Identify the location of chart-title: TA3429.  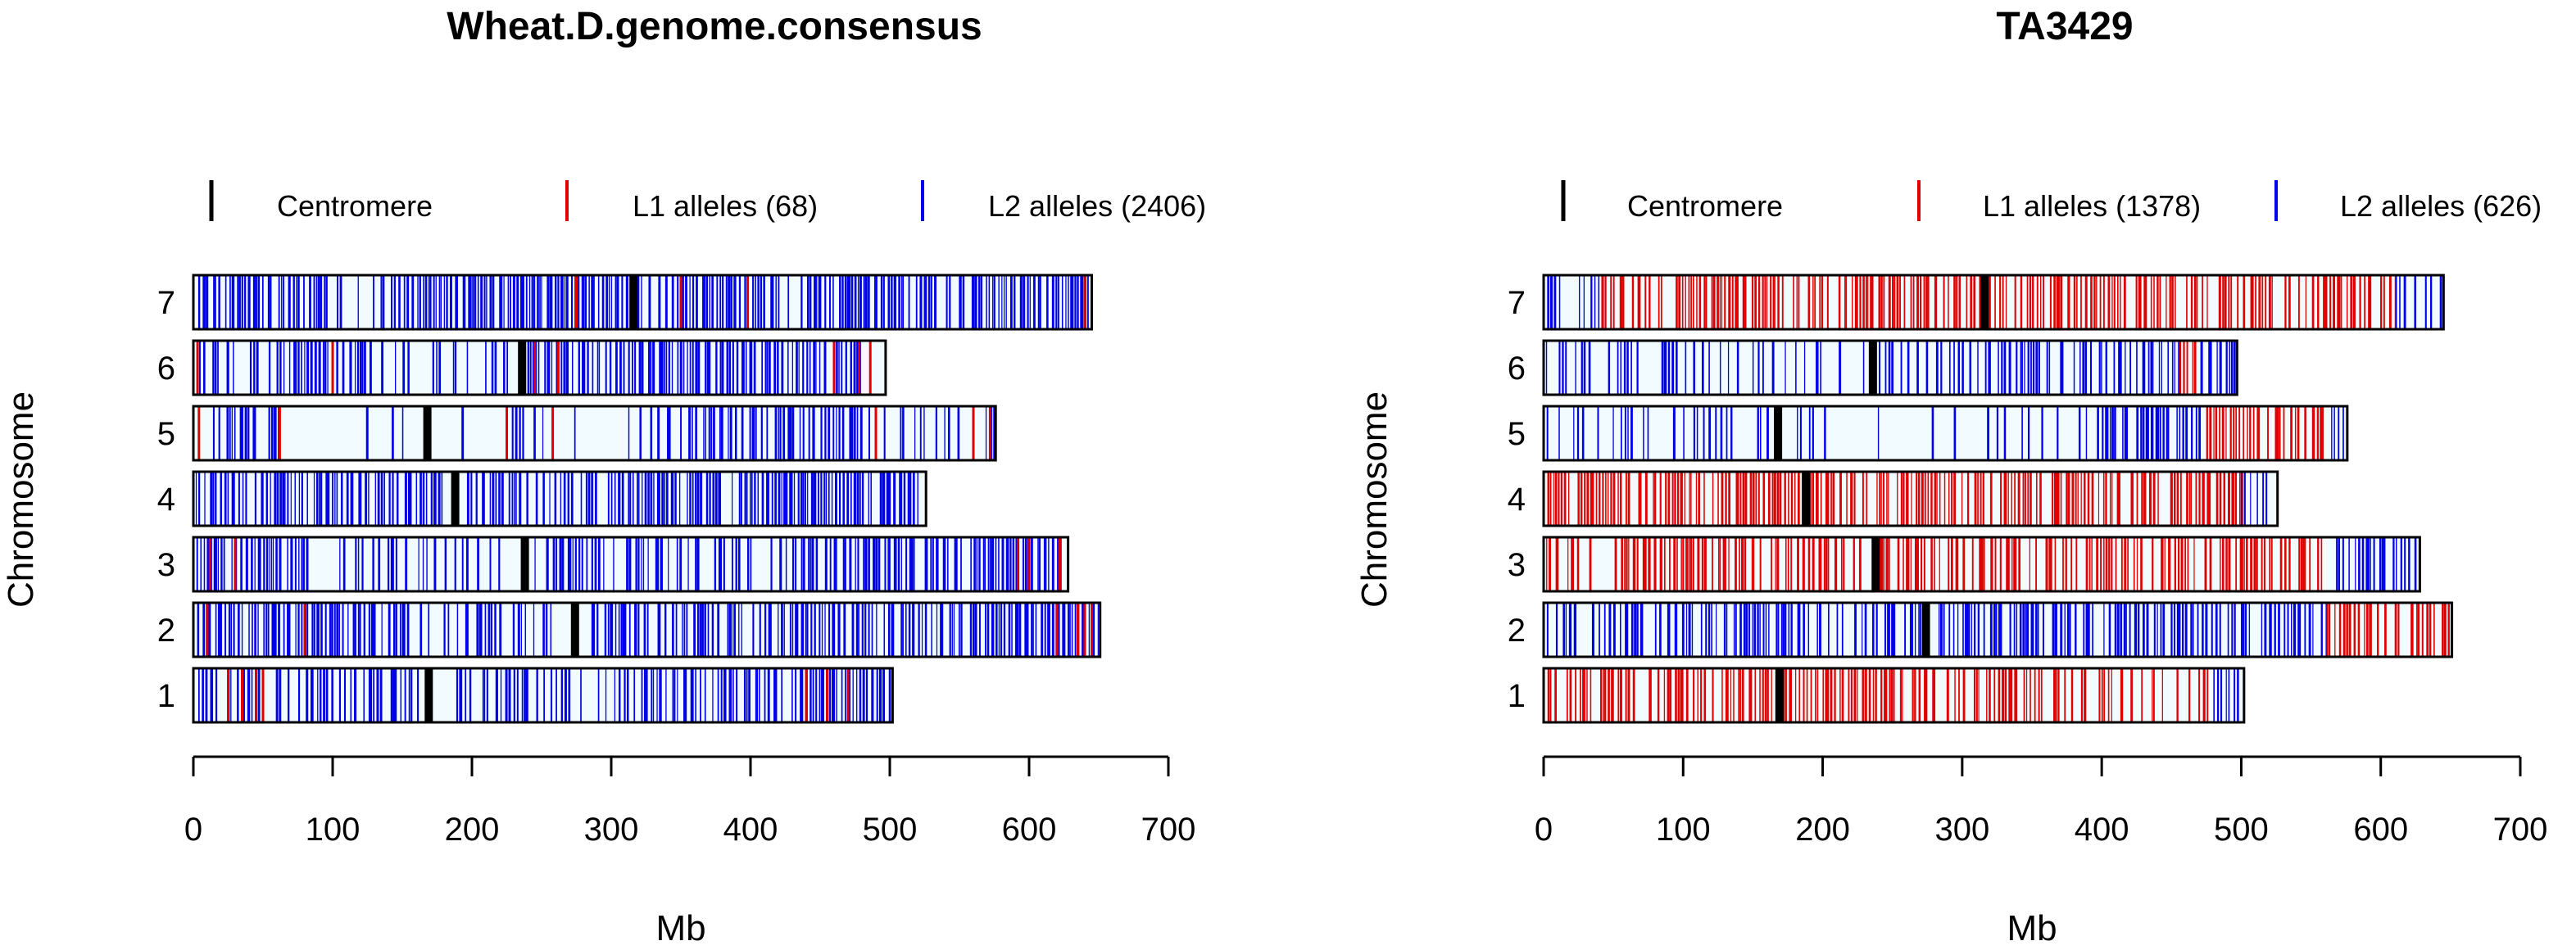
(2064, 26).